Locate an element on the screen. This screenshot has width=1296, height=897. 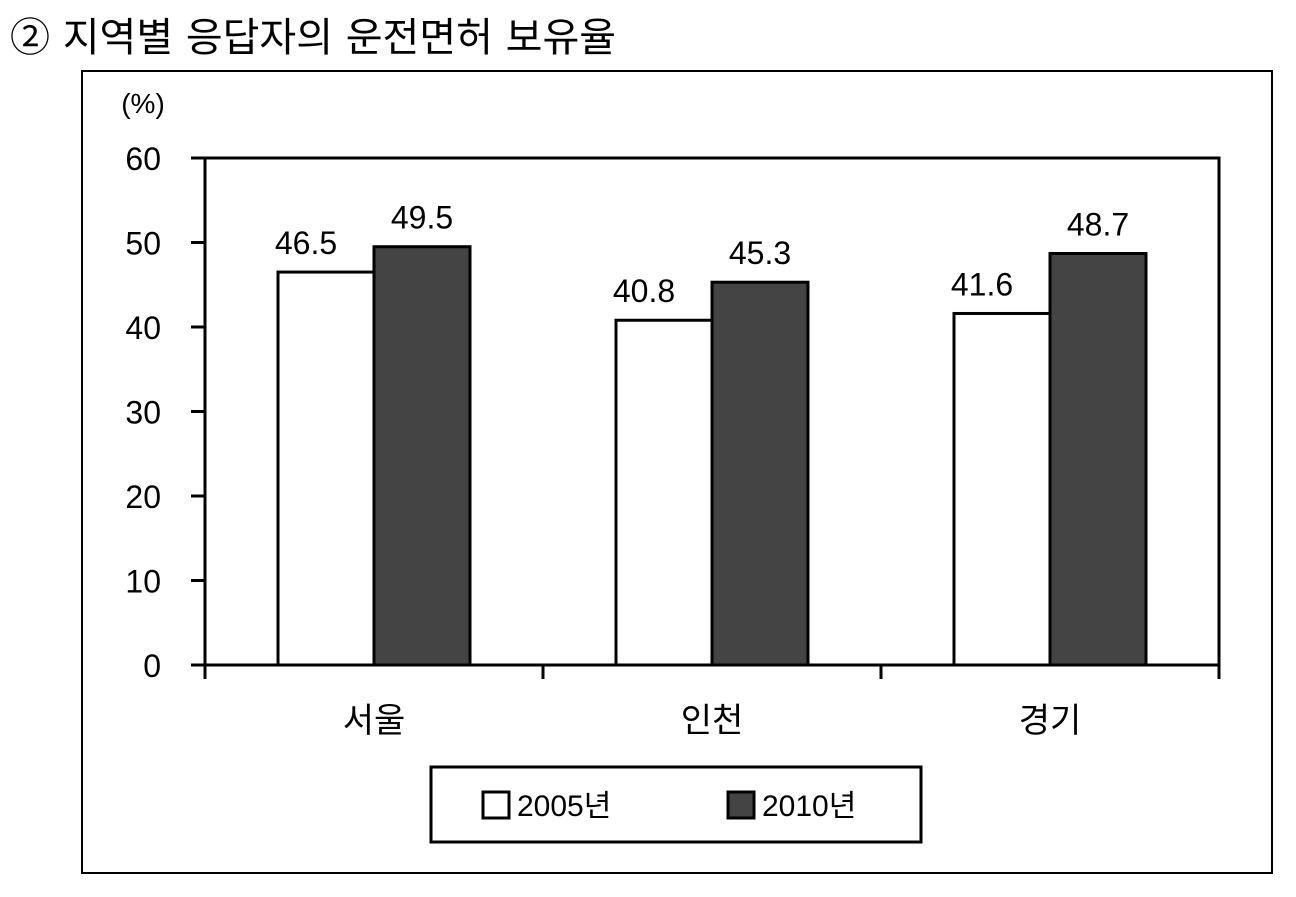
data-label: 49.5 is located at coordinates (422, 218).